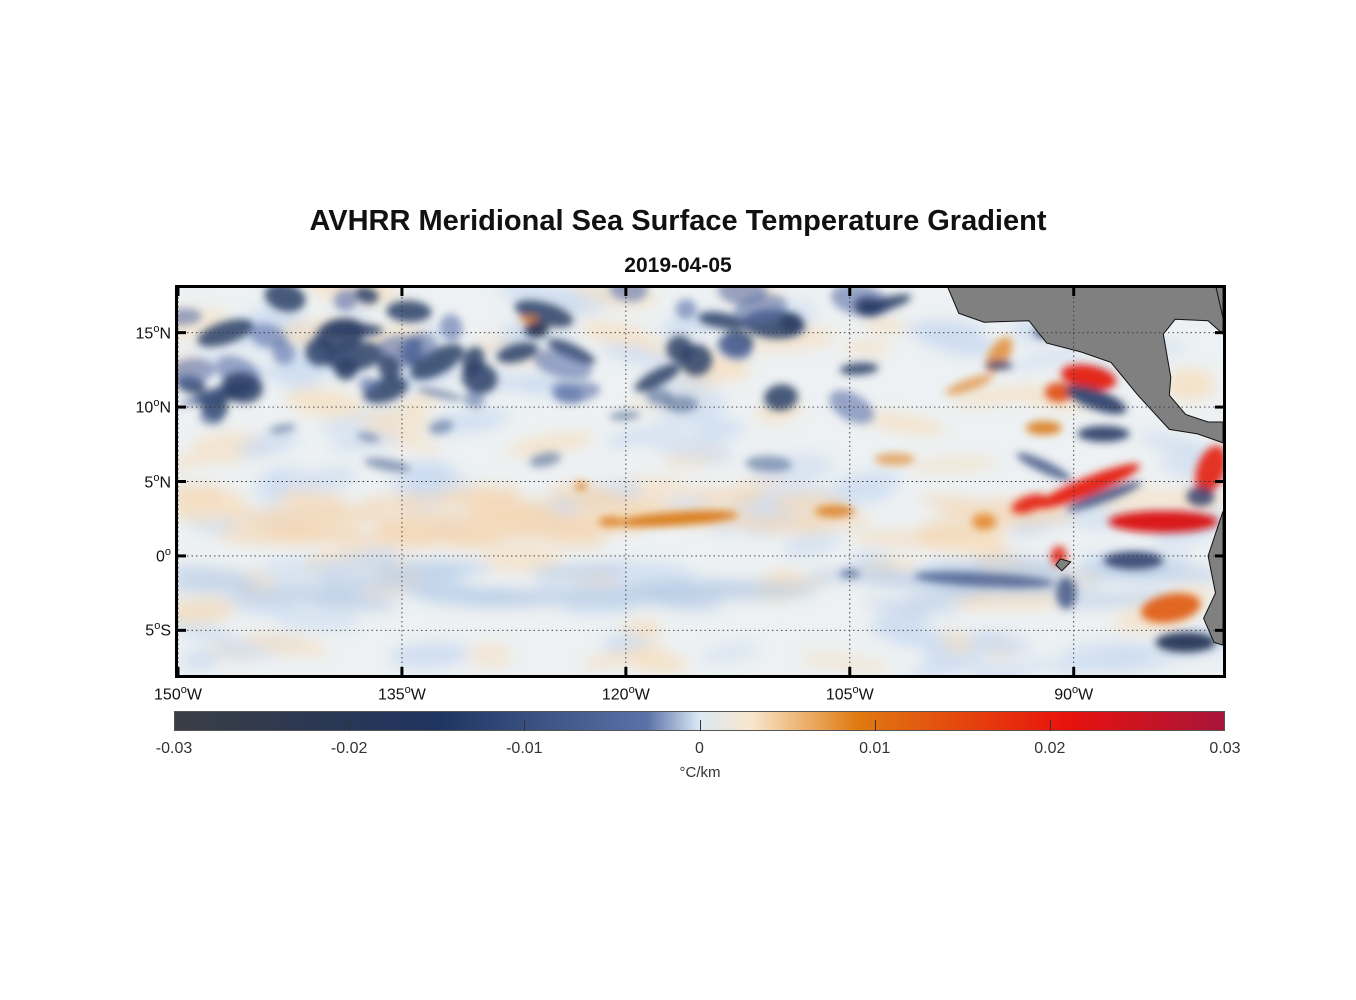 The width and height of the screenshot is (1356, 1000). Describe the element at coordinates (401, 694) in the screenshot. I see `longitude-label: 135oW` at that location.